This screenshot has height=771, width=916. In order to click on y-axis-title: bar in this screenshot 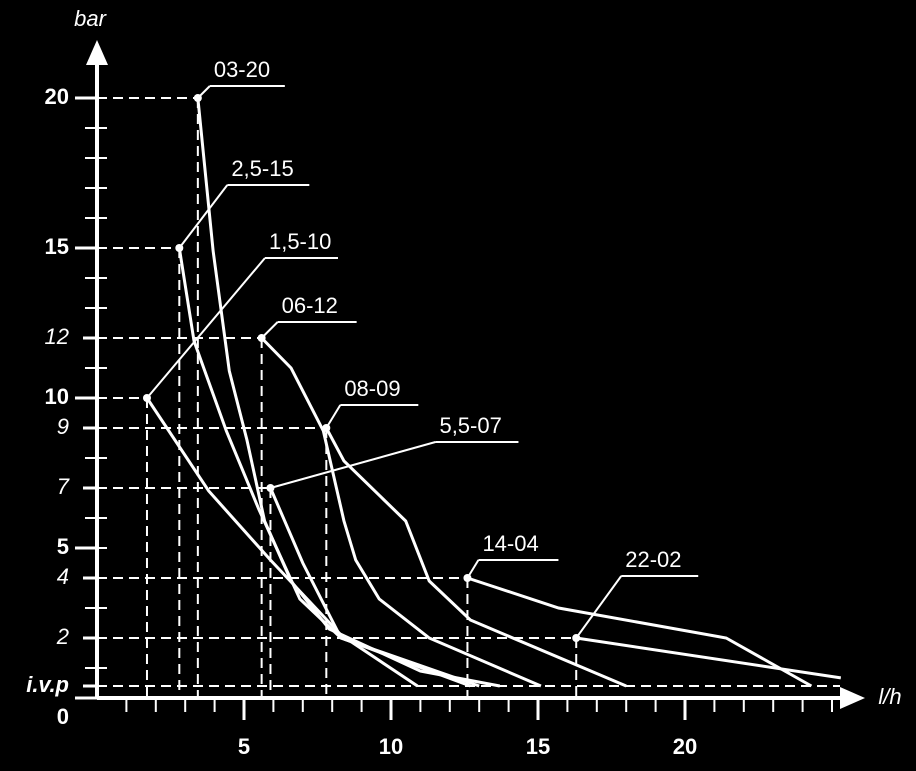, I will do `click(90, 18)`.